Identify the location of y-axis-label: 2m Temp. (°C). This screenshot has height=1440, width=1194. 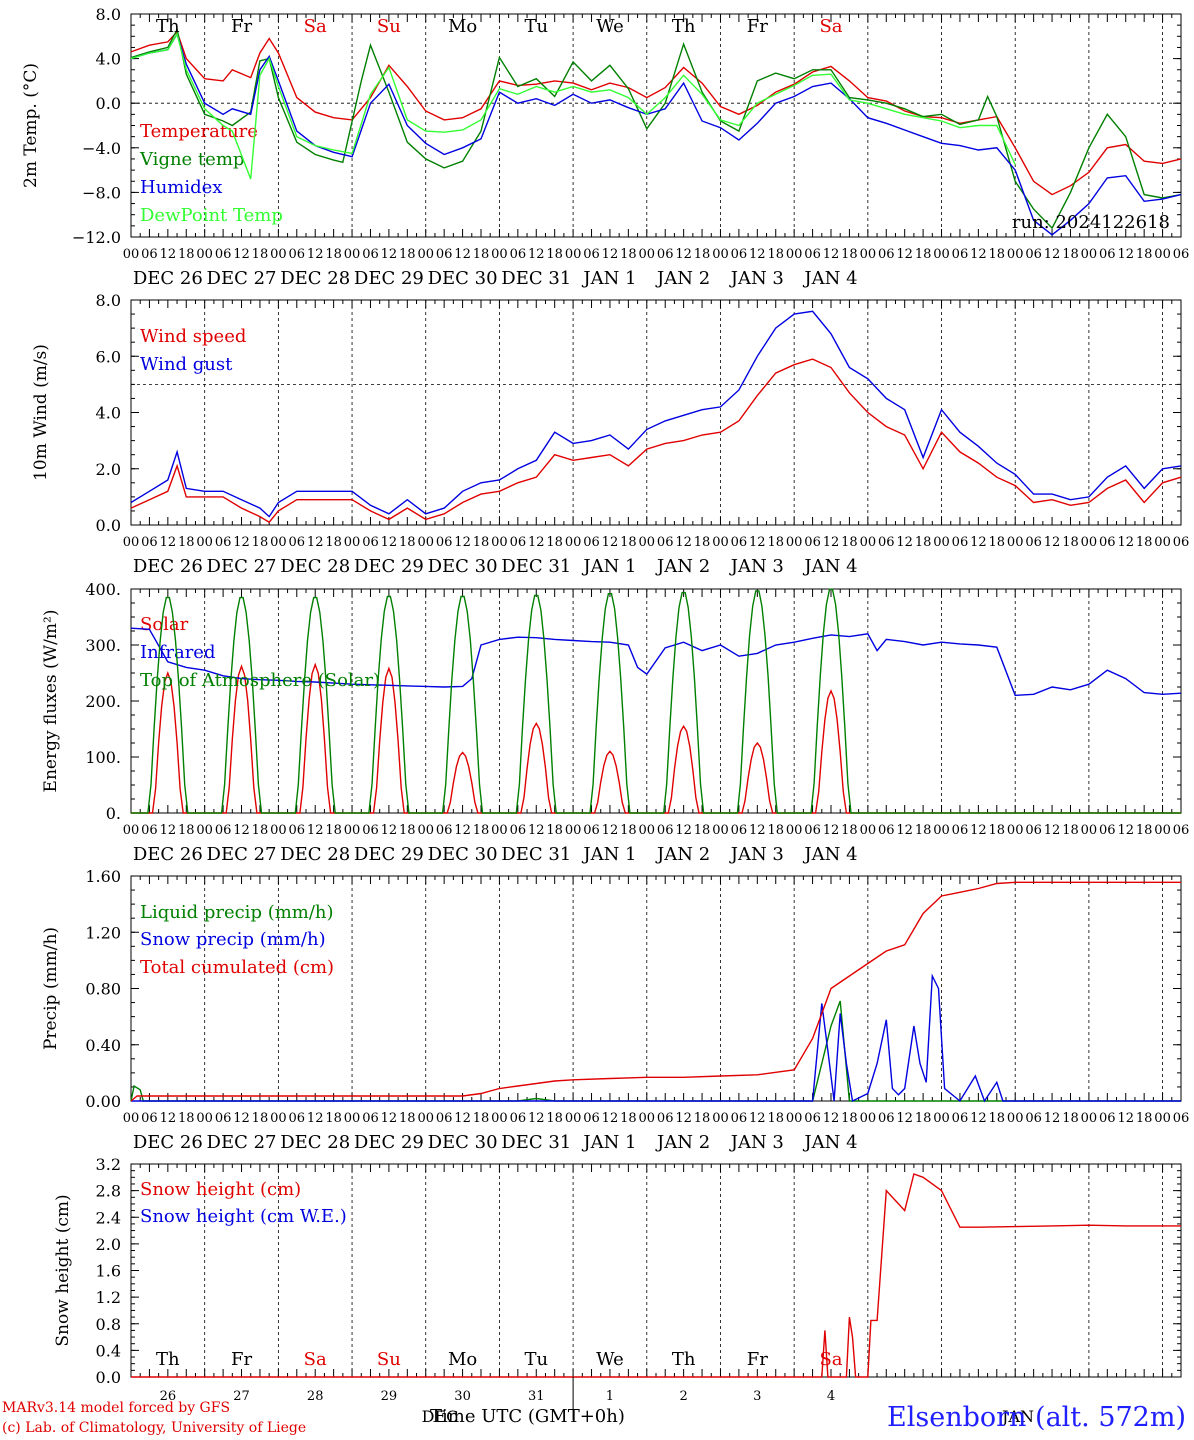
(31, 125).